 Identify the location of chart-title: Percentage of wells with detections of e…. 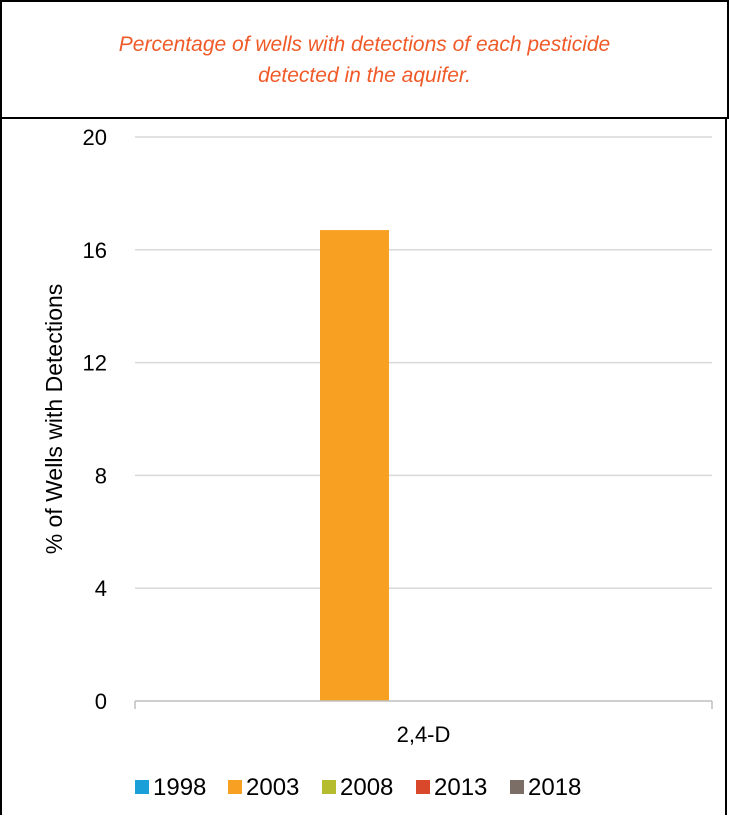
(365, 60).